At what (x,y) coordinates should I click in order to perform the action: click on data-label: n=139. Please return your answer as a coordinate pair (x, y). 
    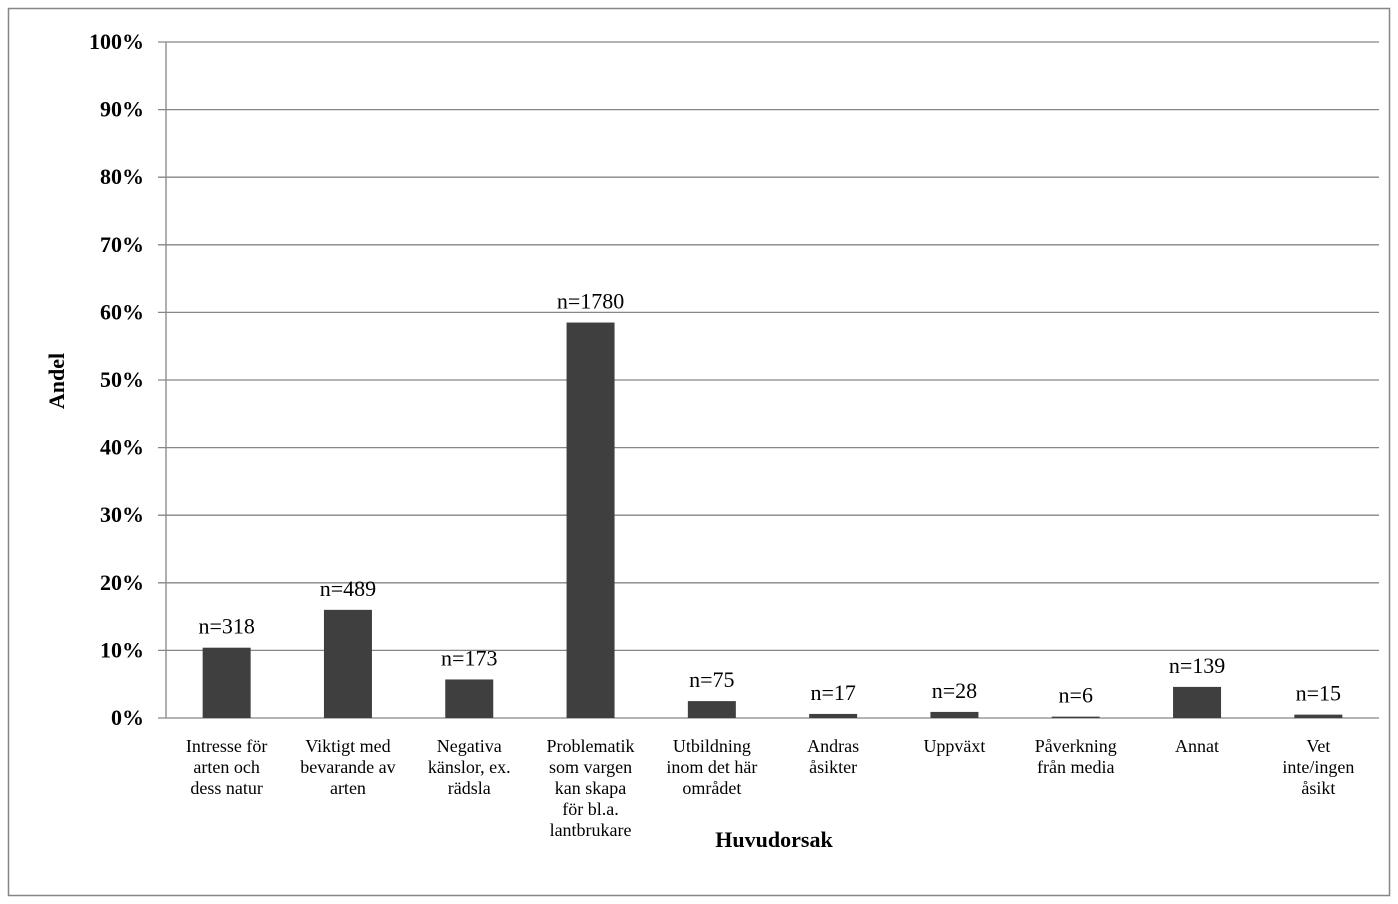
    Looking at the image, I should click on (1197, 665).